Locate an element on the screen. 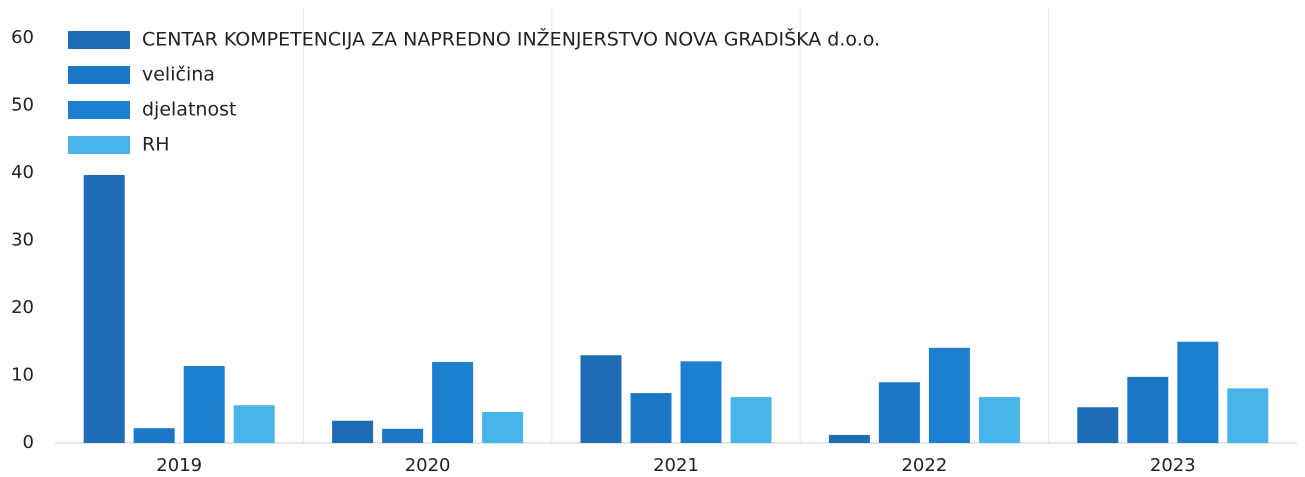 The width and height of the screenshot is (1305, 477). legend-label: RH is located at coordinates (156, 145).